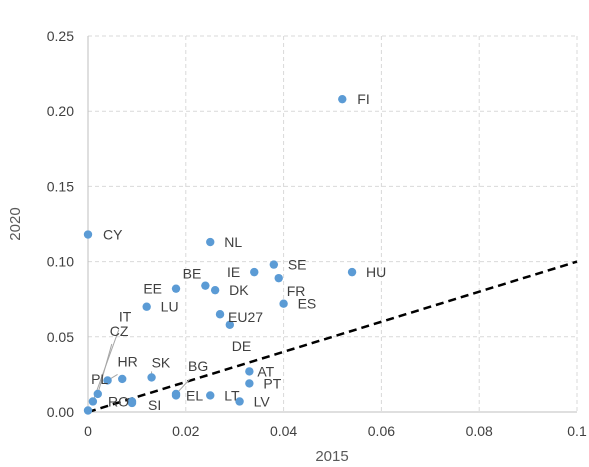 This screenshot has height=467, width=589. Describe the element at coordinates (342, 99) in the screenshot. I see `data-point-fi` at that location.